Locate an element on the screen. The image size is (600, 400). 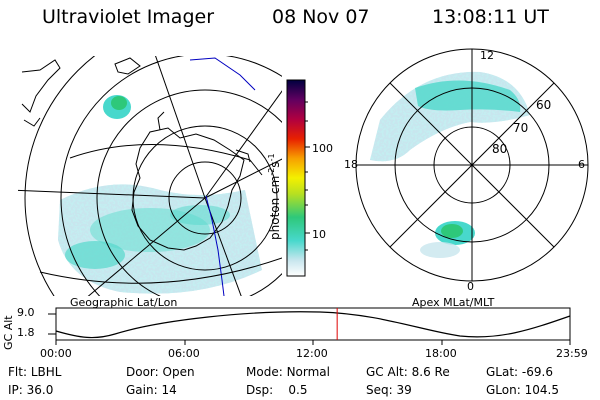
alt-xtick-1800: 18:00 is located at coordinates (441, 353).